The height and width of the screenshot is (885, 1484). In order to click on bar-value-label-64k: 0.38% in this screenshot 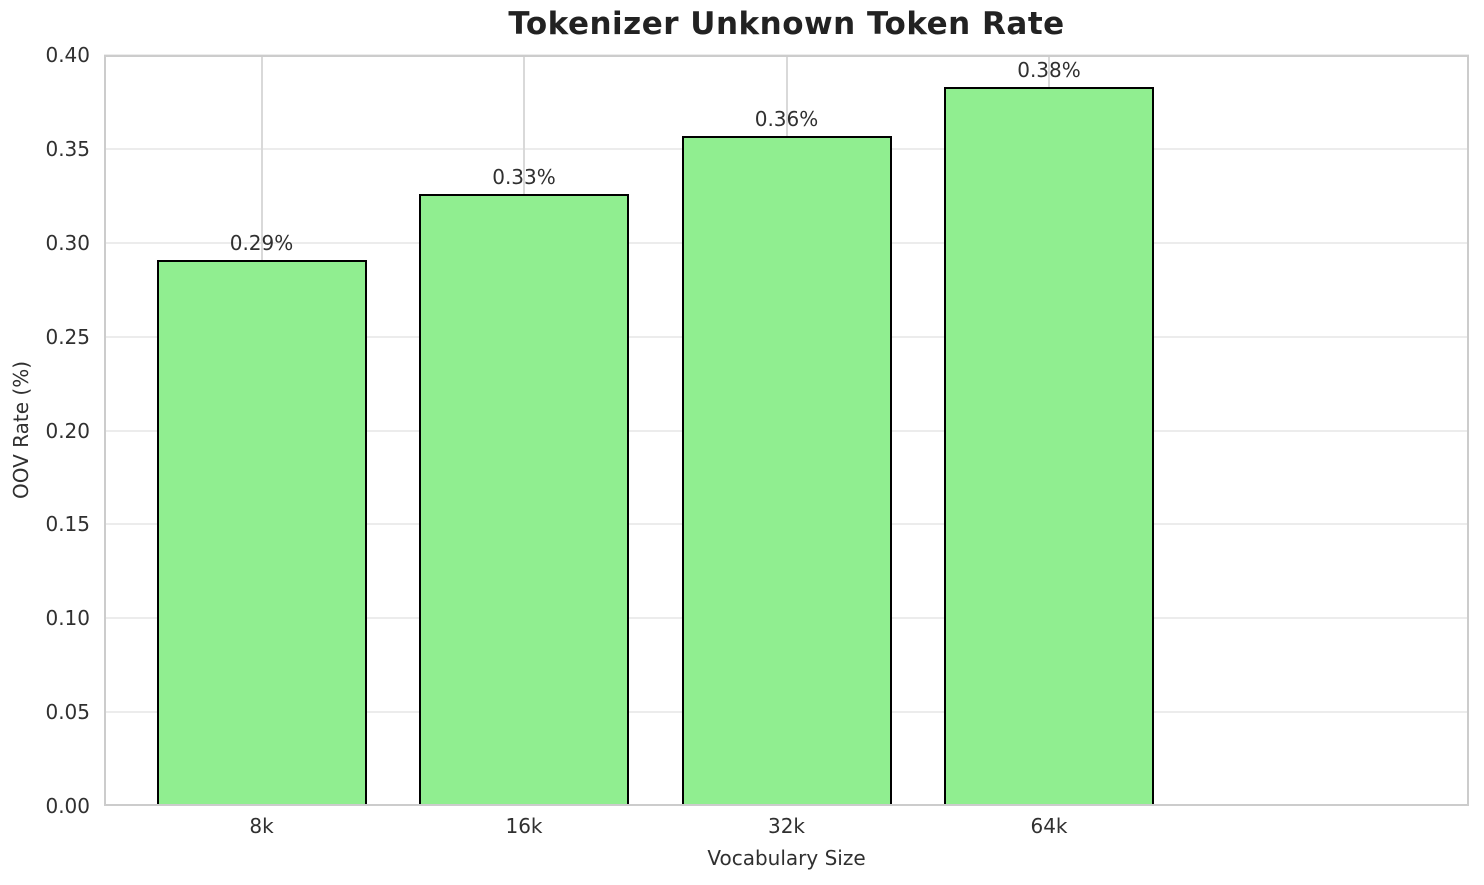, I will do `click(1049, 69)`.